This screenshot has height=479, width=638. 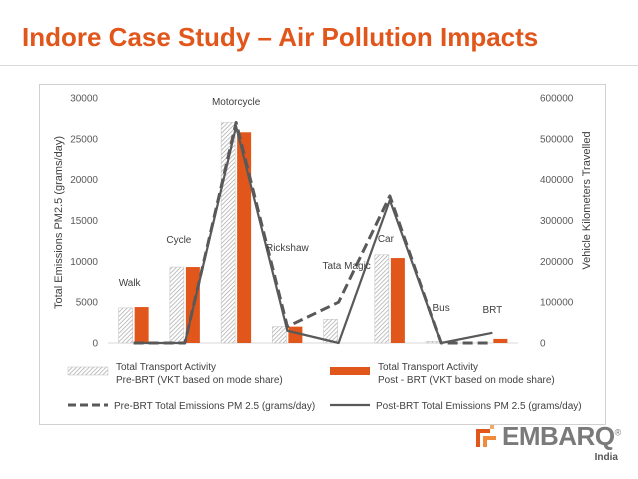 What do you see at coordinates (466, 380) in the screenshot?
I see `legend-label-post-brt-activity-line2: Post - BRT (VKT based on mode share)` at bounding box center [466, 380].